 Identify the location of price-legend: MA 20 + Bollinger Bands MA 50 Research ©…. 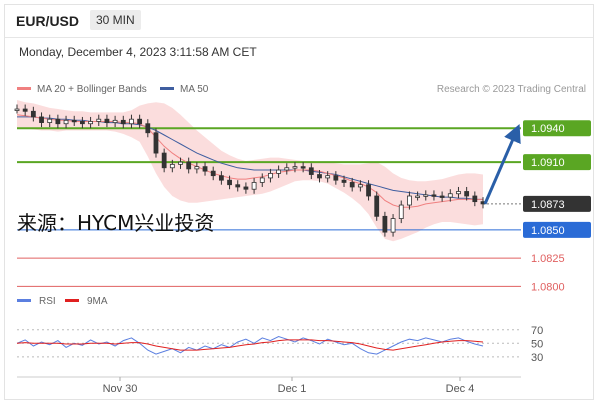
(301, 89).